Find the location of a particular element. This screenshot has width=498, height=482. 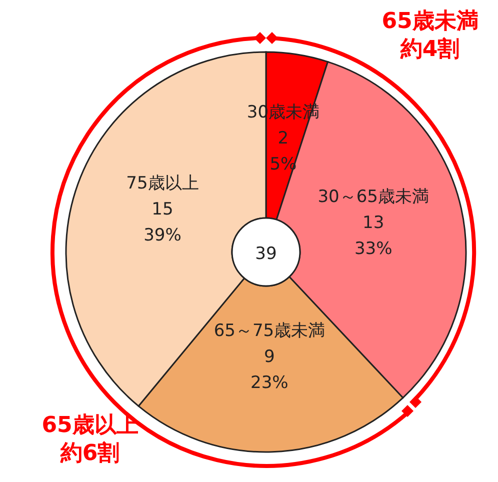

data-label: 13 33% is located at coordinates (373, 236).